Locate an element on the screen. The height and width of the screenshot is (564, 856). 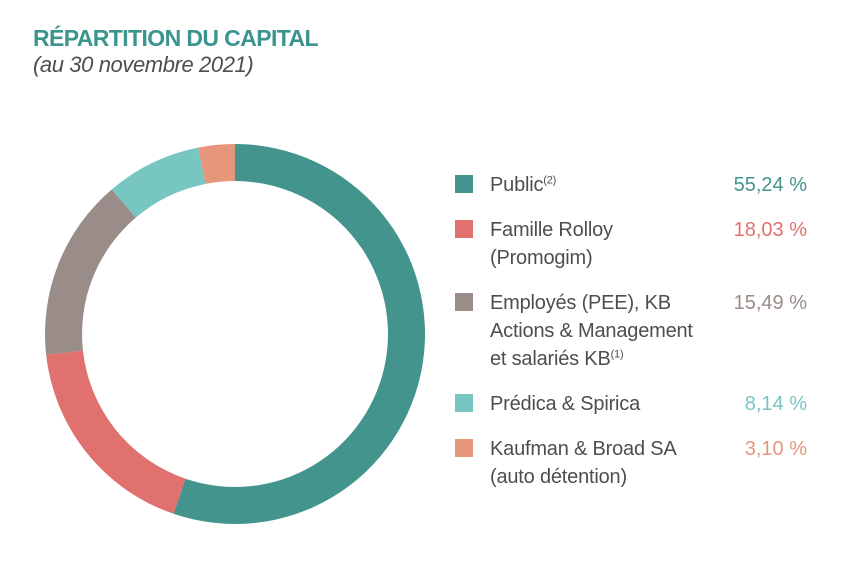
legend-item-famille-rolloy: Famille Rolloy (Promogim) 18,03 % is located at coordinates (631, 244).